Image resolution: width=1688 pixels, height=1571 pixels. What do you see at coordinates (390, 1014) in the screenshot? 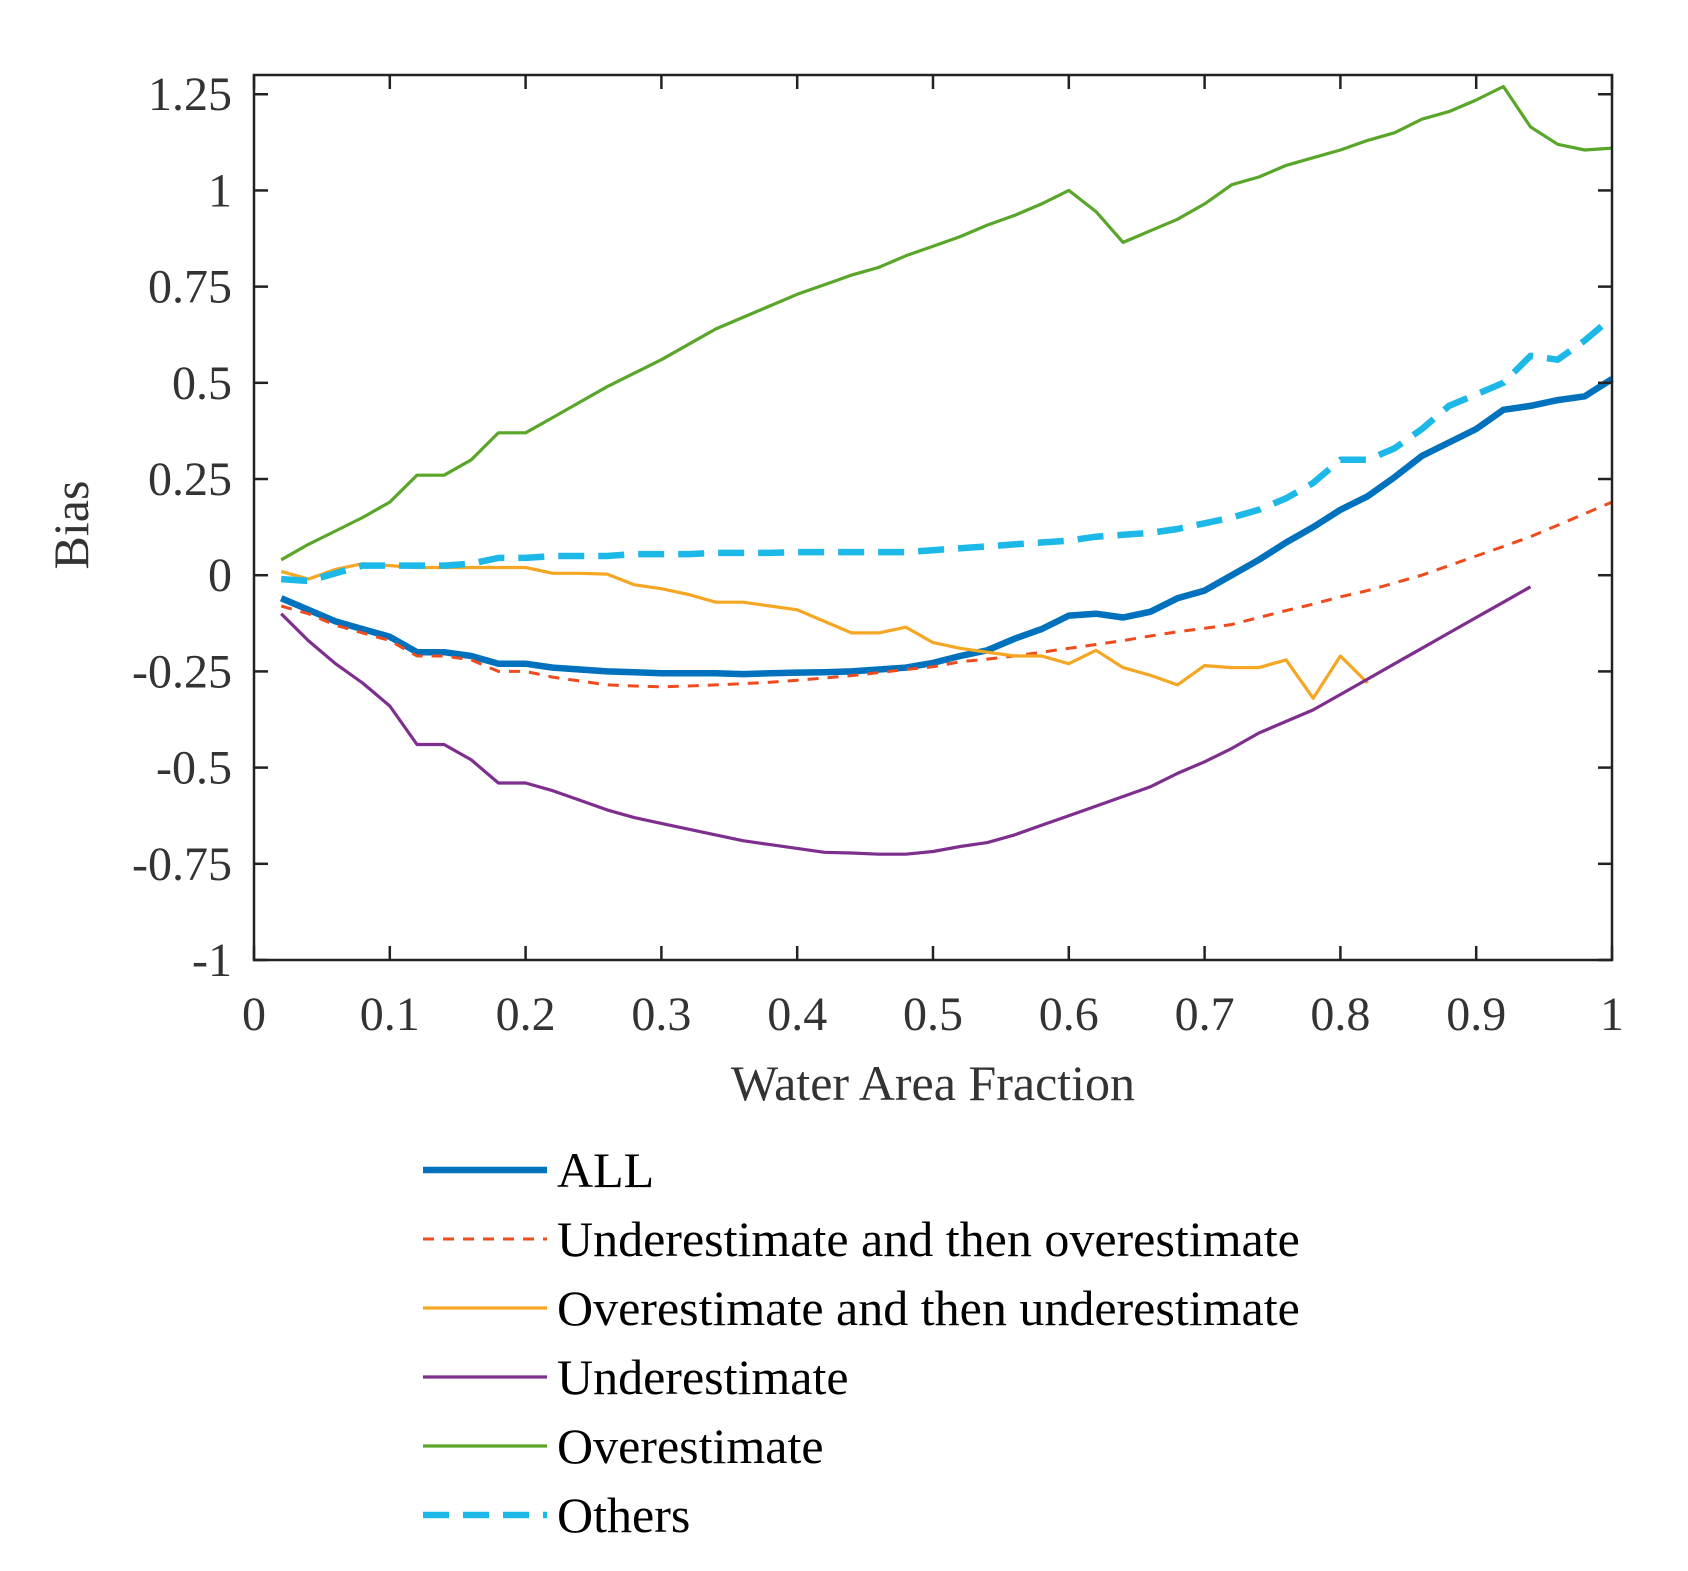
I see `x-tick-label: 0.1` at bounding box center [390, 1014].